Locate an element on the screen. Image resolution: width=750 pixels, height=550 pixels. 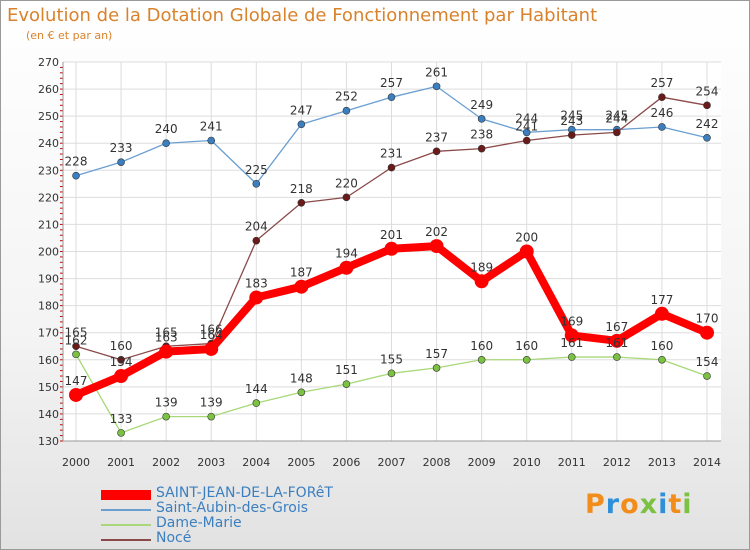
data-label-noc--2007: 231 is located at coordinates (391, 154).